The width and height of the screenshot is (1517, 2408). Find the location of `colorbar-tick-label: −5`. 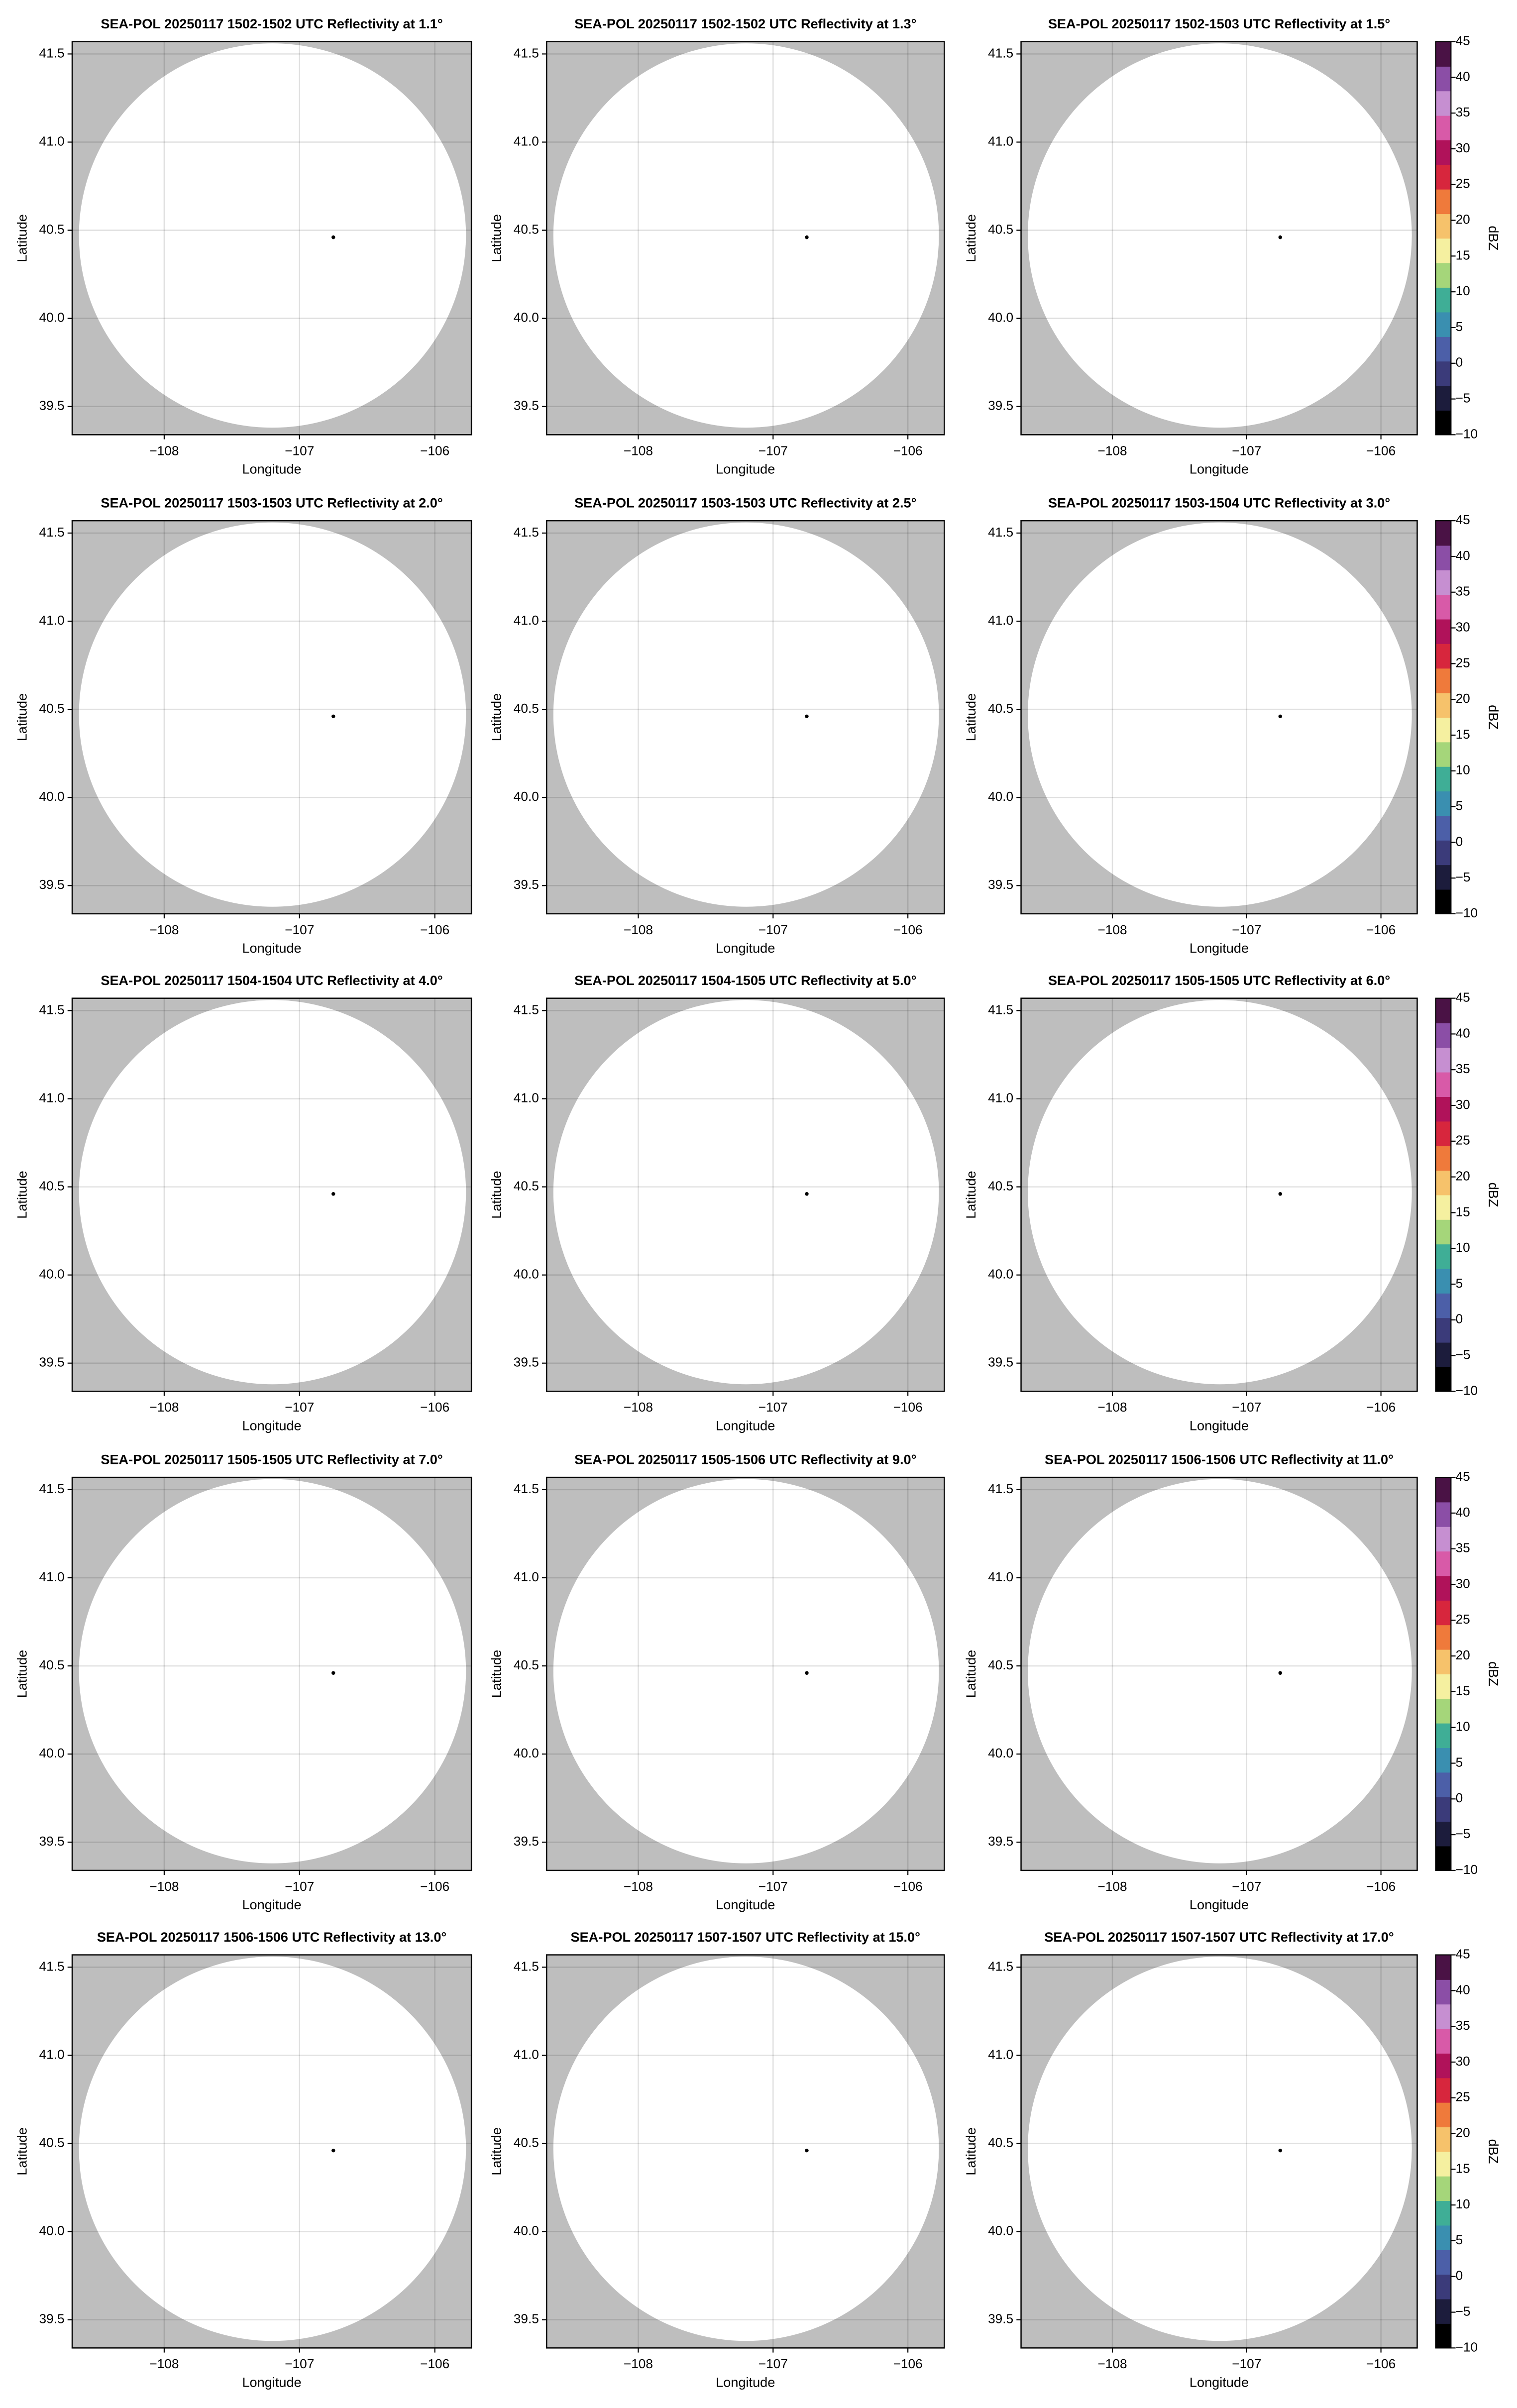

colorbar-tick-label: −5 is located at coordinates (1464, 877).